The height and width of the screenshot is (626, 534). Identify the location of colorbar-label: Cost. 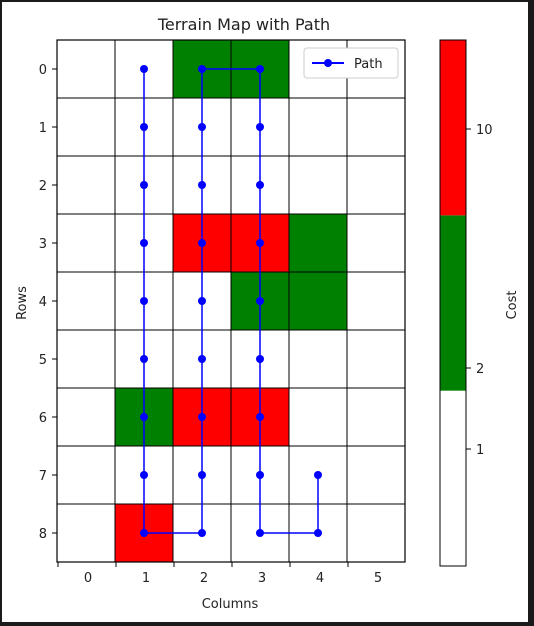
(512, 305).